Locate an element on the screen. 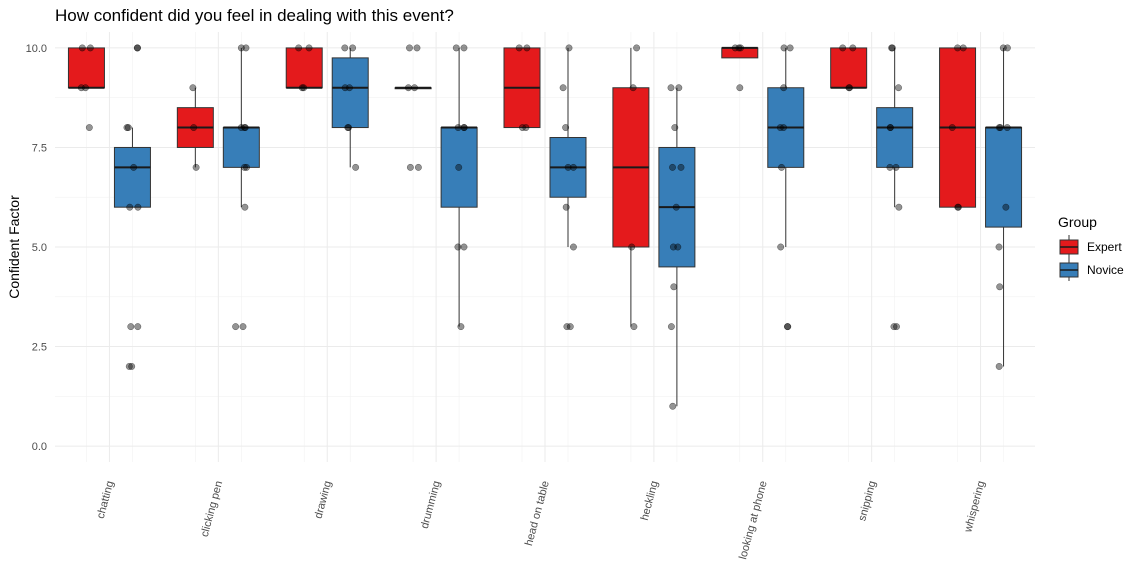 This screenshot has width=1138, height=580. legend-label: Expert is located at coordinates (1104, 247).